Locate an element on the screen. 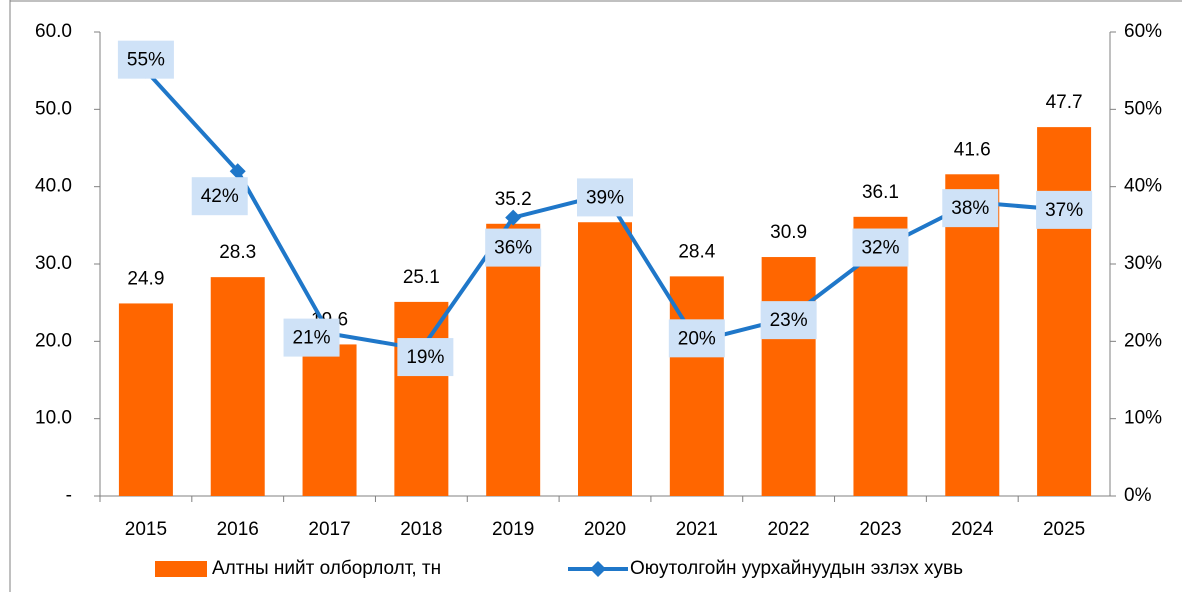  y-tick-label: 40.0 is located at coordinates (53, 186).